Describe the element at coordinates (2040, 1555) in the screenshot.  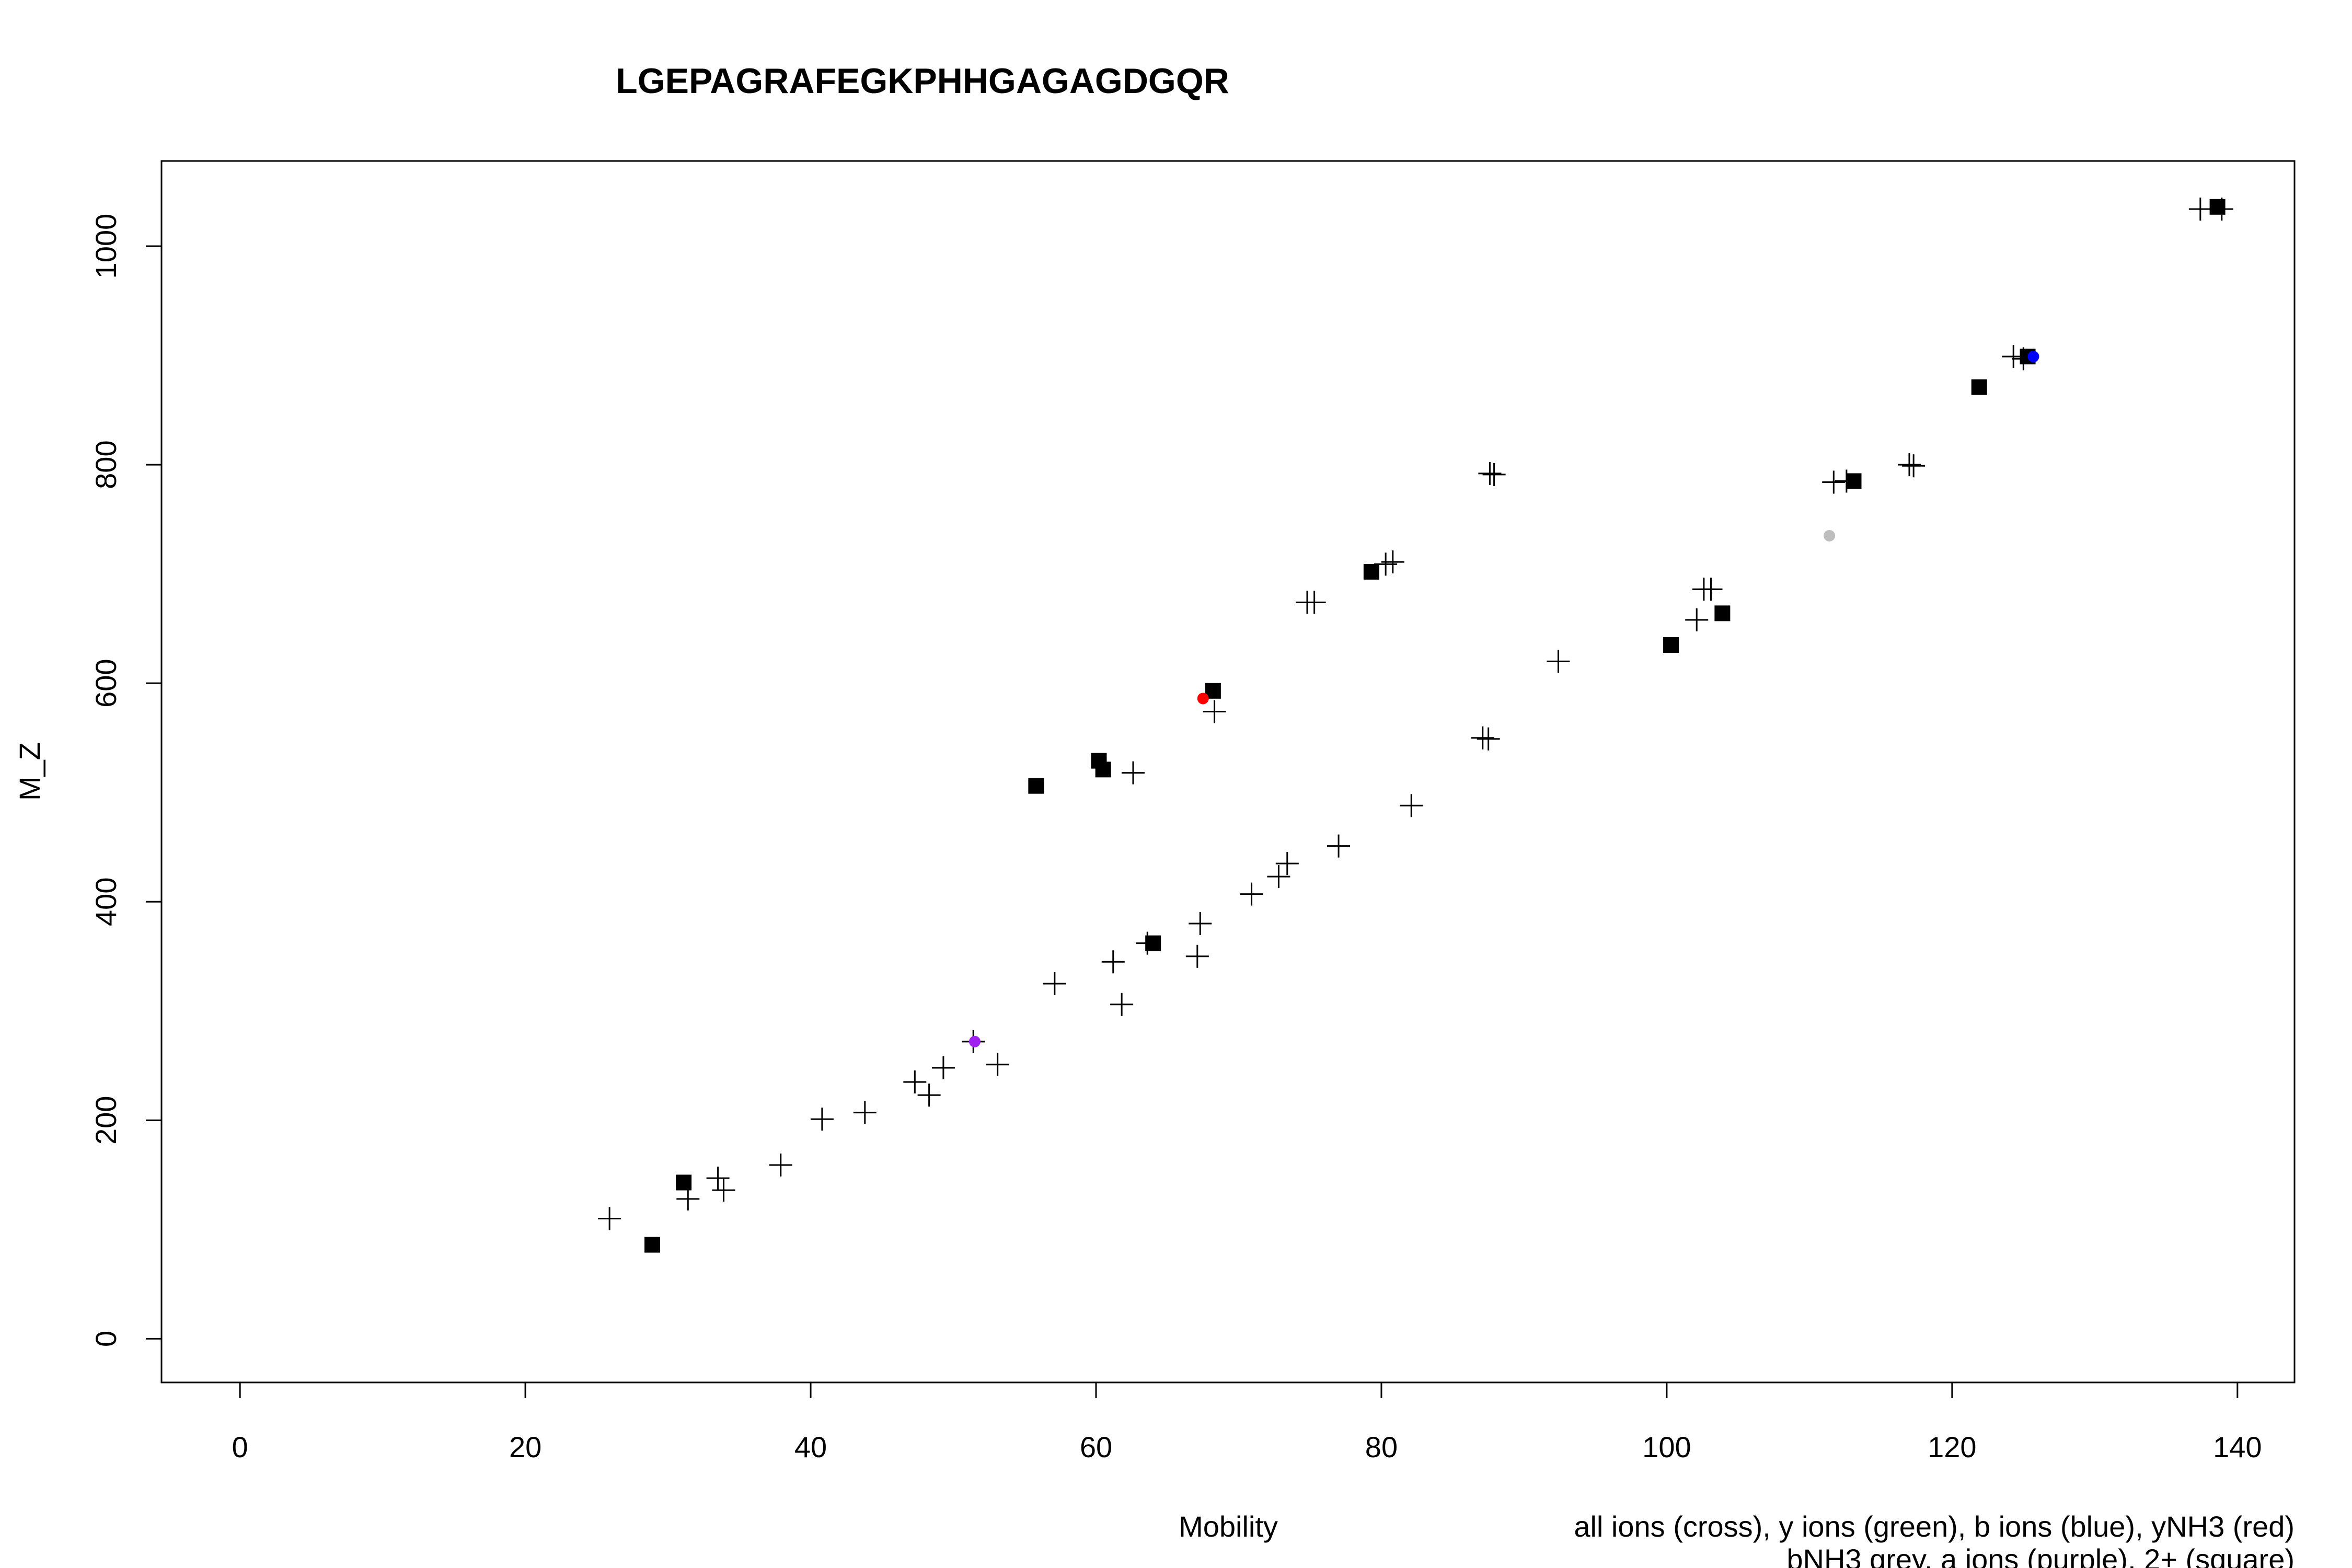
I see `legend-line-2: bNH3 grey, a ions (purple), 2+ (square)` at that location.